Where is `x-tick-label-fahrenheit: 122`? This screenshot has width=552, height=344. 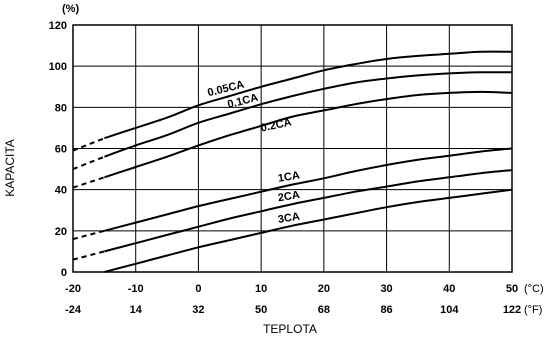 x-tick-label-fahrenheit: 122 is located at coordinates (512, 310).